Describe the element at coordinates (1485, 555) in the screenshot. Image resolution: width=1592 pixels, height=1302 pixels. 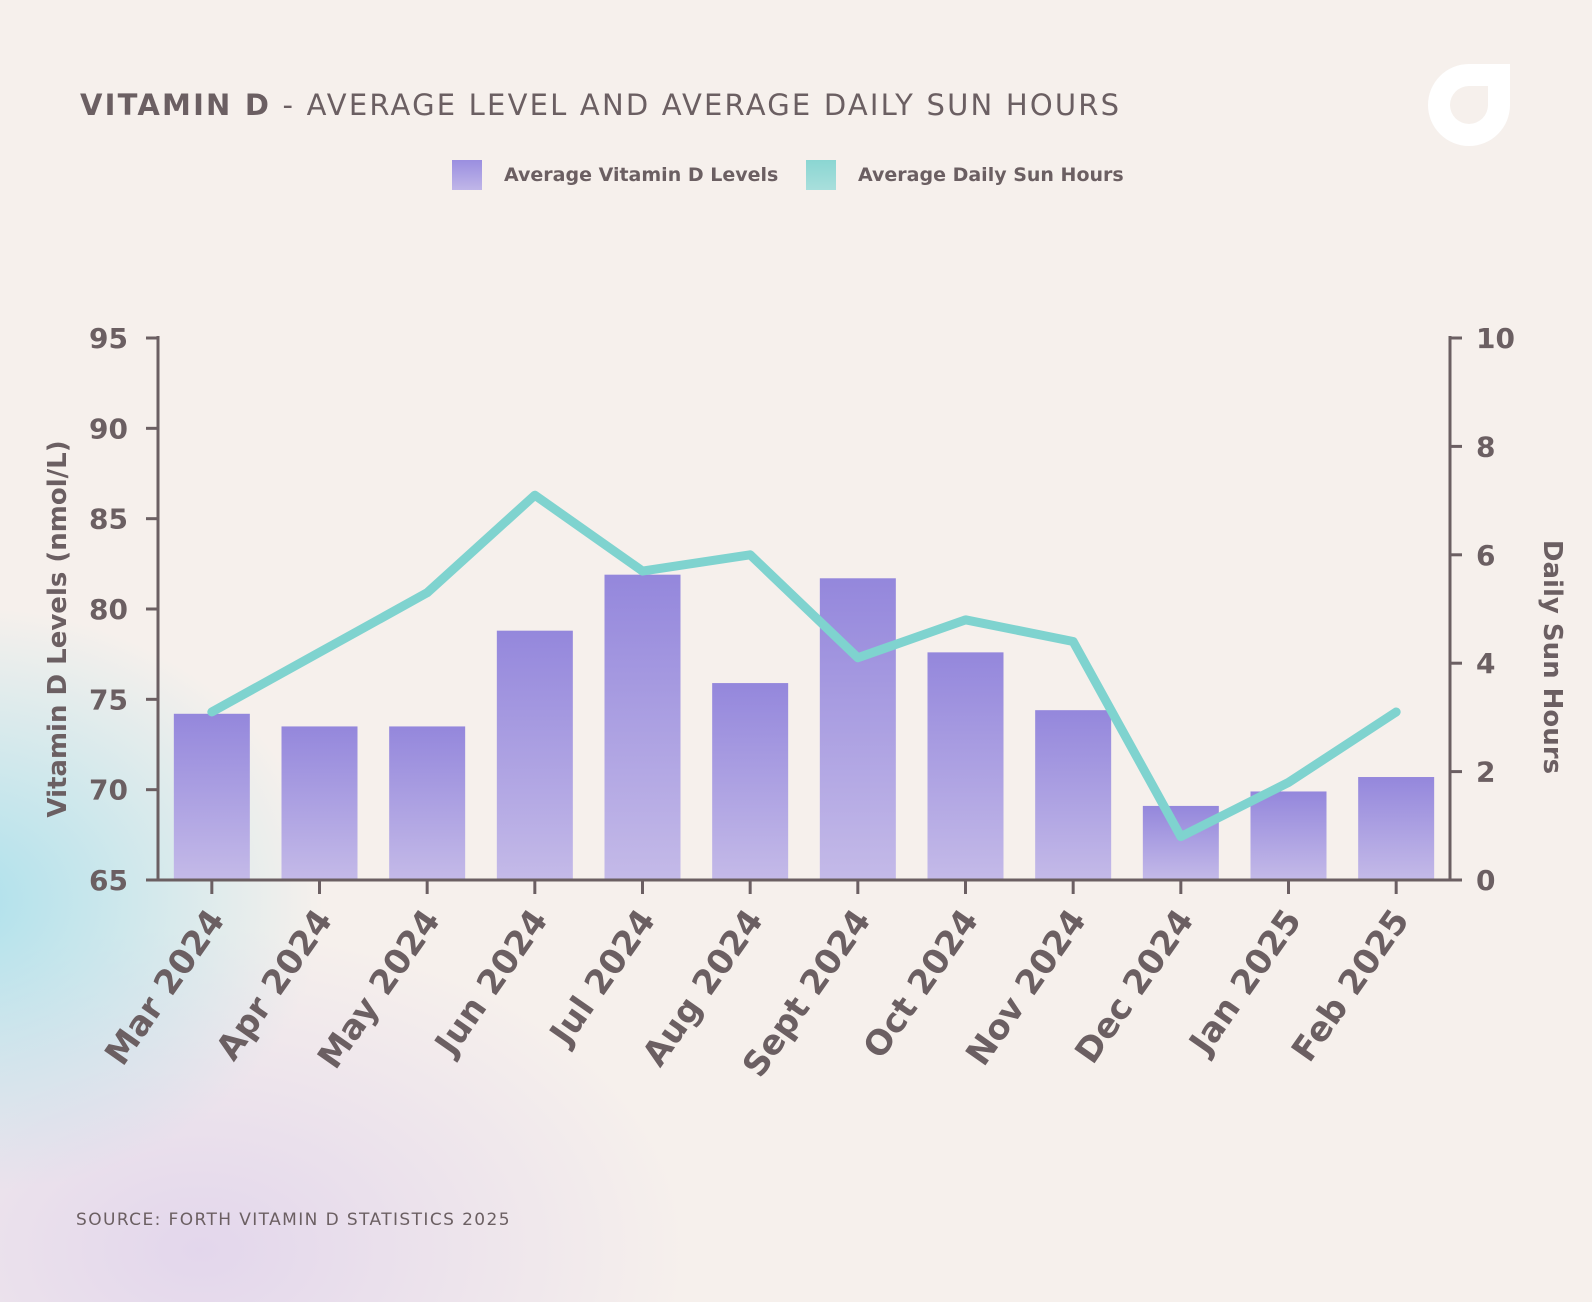
I see `right-tick-label-3: 6` at that location.